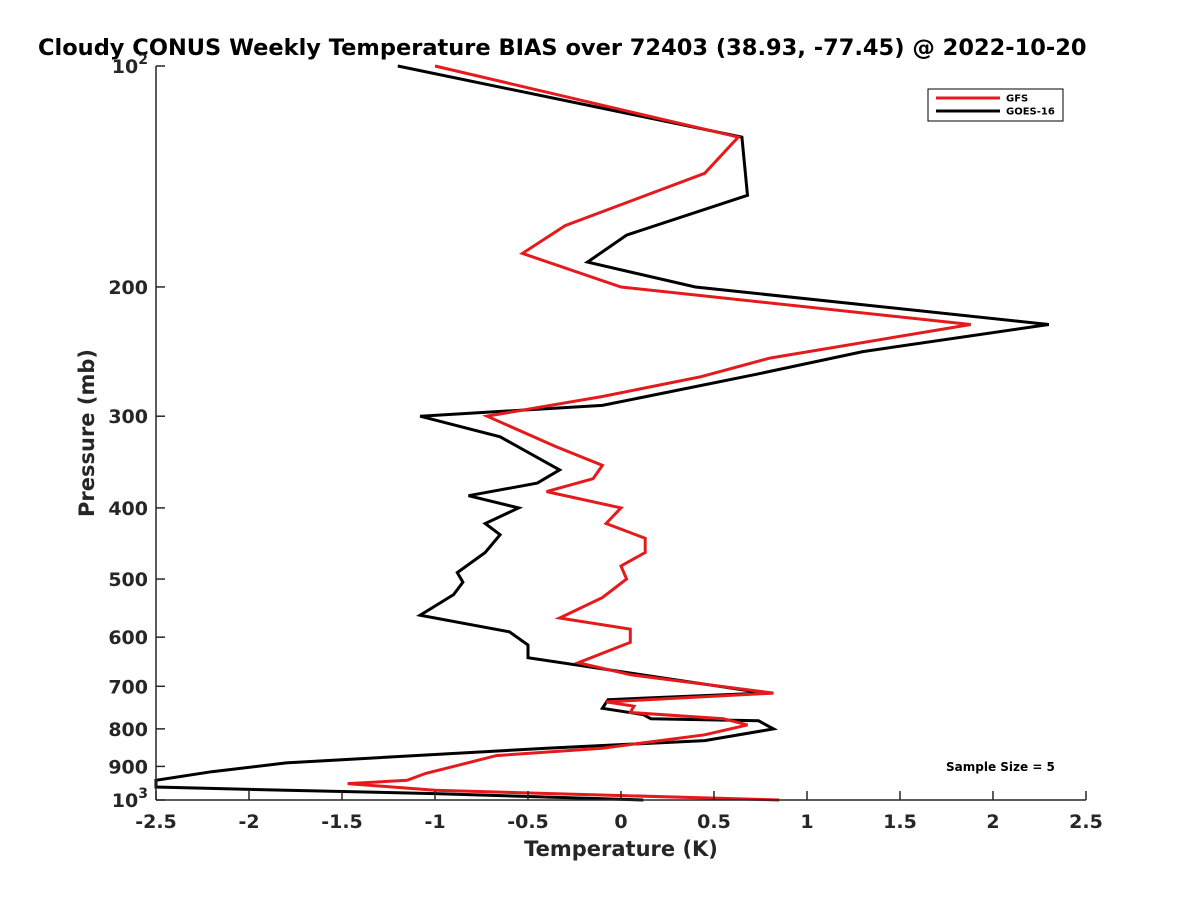  Describe the element at coordinates (128, 687) in the screenshot. I see `y-tick-label: 700` at that location.